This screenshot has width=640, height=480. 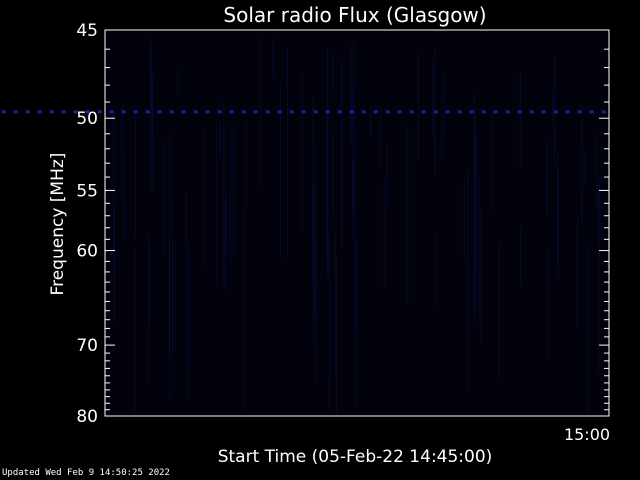 I want to click on y-tick-label: 80, so click(x=87, y=417).